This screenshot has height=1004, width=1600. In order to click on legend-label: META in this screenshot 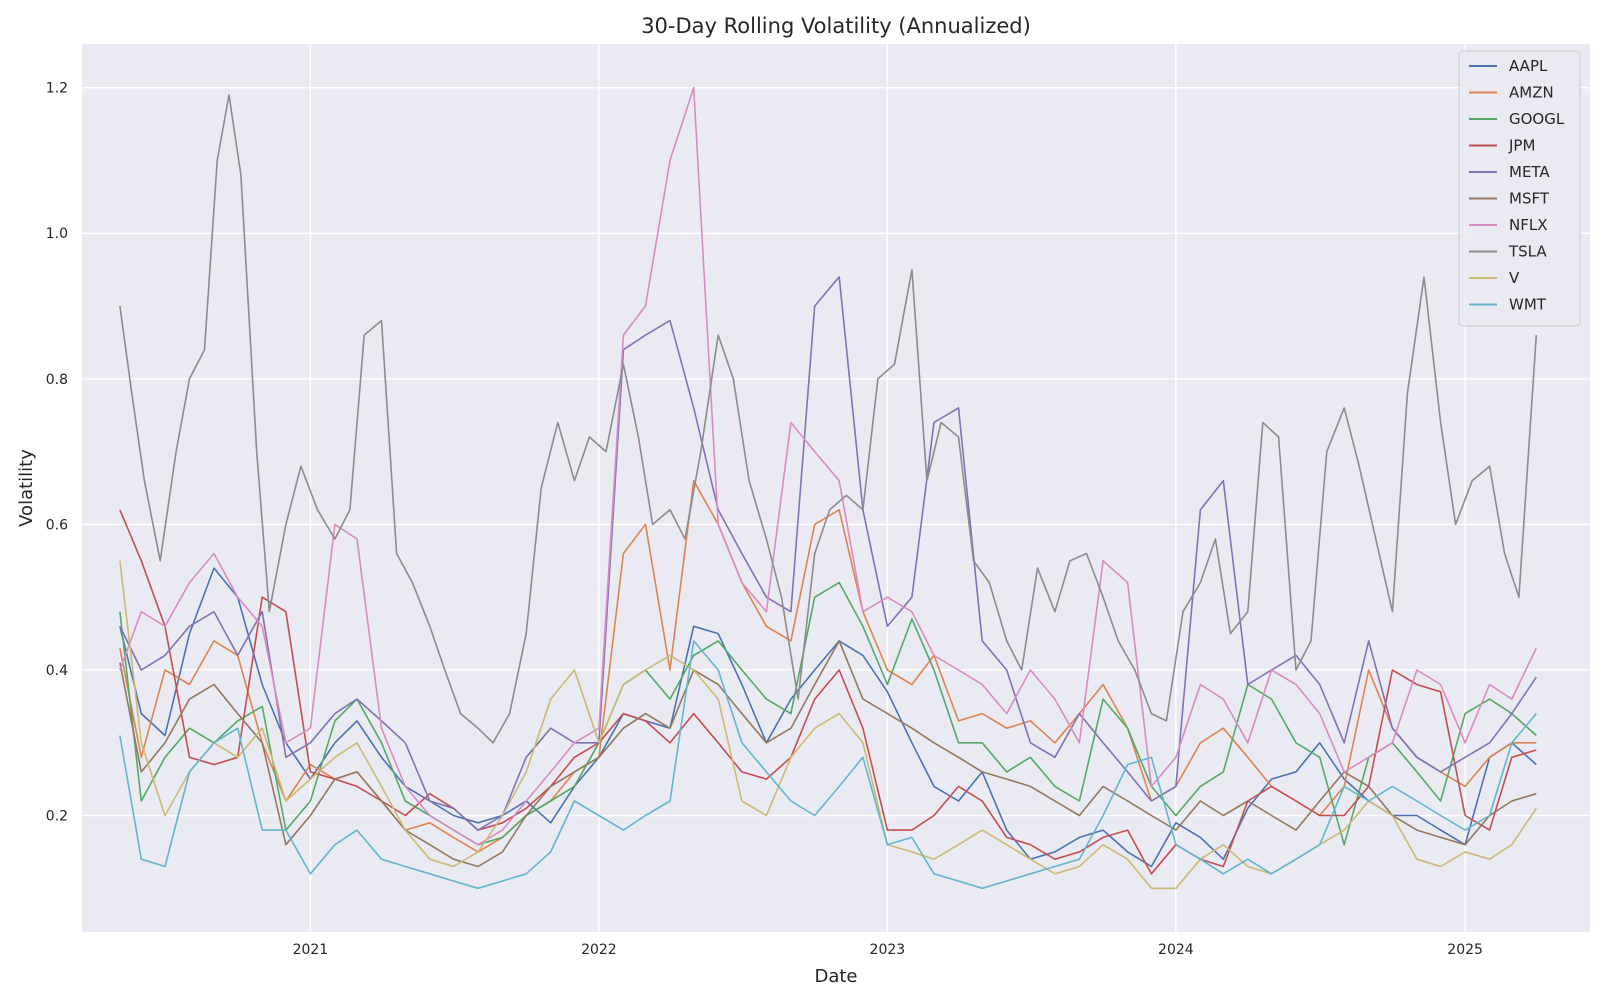, I will do `click(1529, 172)`.